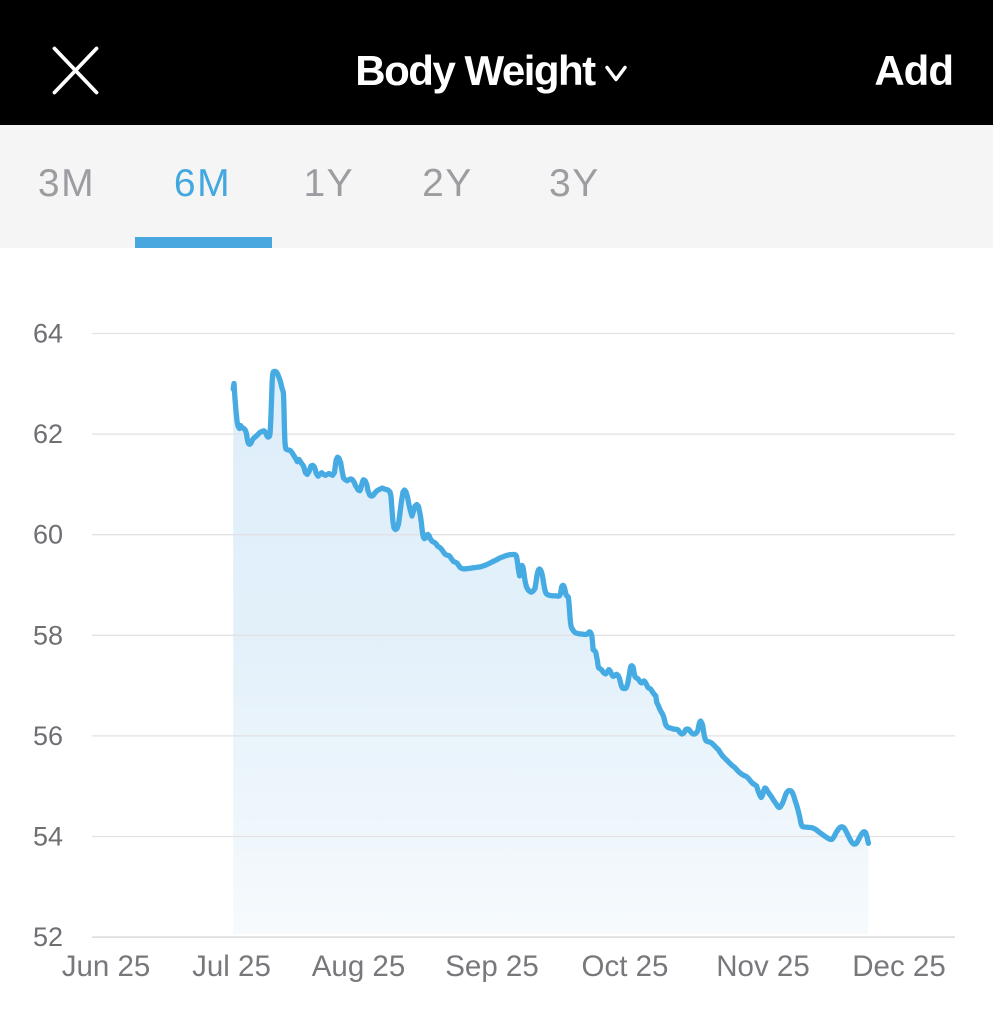  What do you see at coordinates (48, 434) in the screenshot?
I see `svg-text: 62` at bounding box center [48, 434].